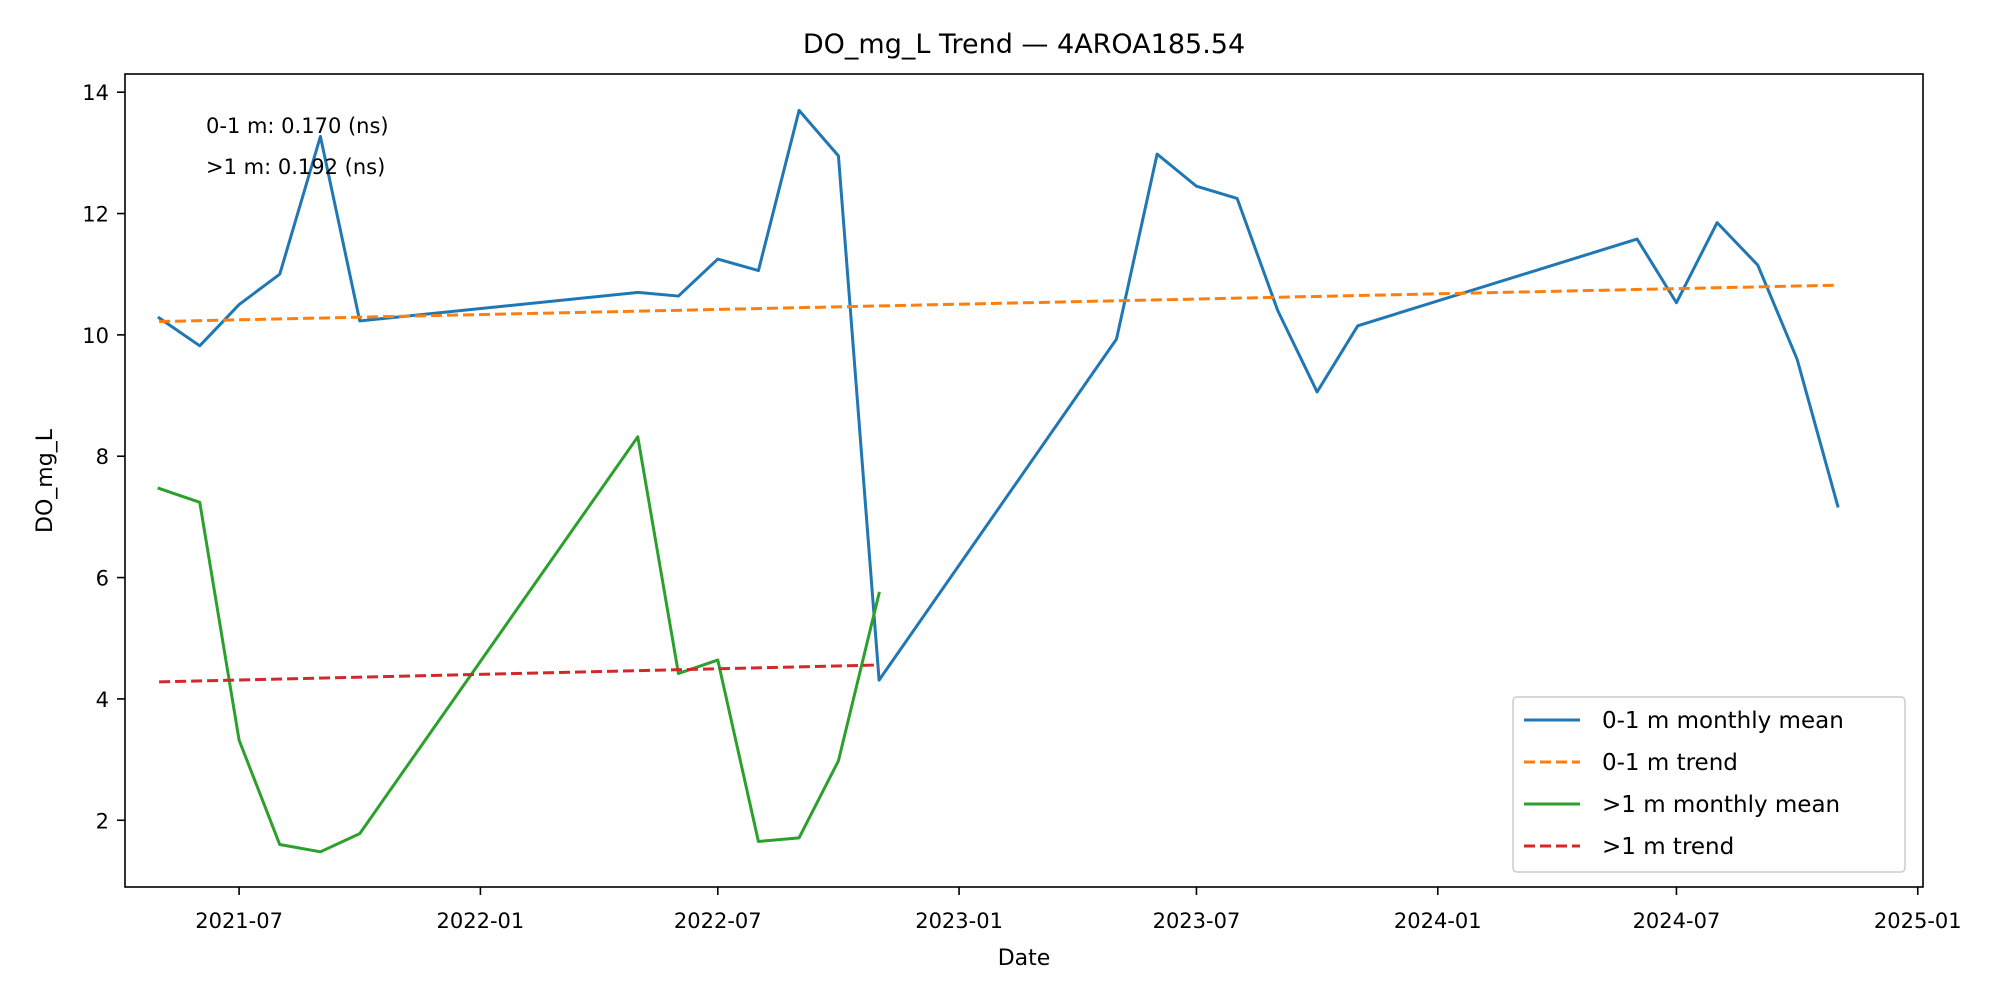 This screenshot has height=1000, width=2000. What do you see at coordinates (1677, 921) in the screenshot?
I see `x-tick-label-6: 2024-07` at bounding box center [1677, 921].